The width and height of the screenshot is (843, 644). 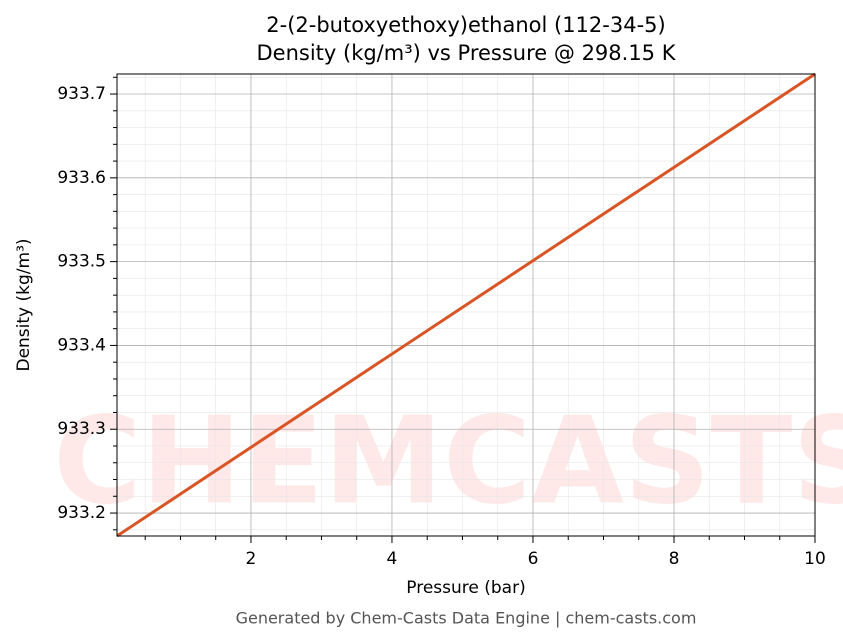 What do you see at coordinates (466, 53) in the screenshot?
I see `chart-subtitle: Density (kg/m³) vs Pressure @ 298.15 K` at bounding box center [466, 53].